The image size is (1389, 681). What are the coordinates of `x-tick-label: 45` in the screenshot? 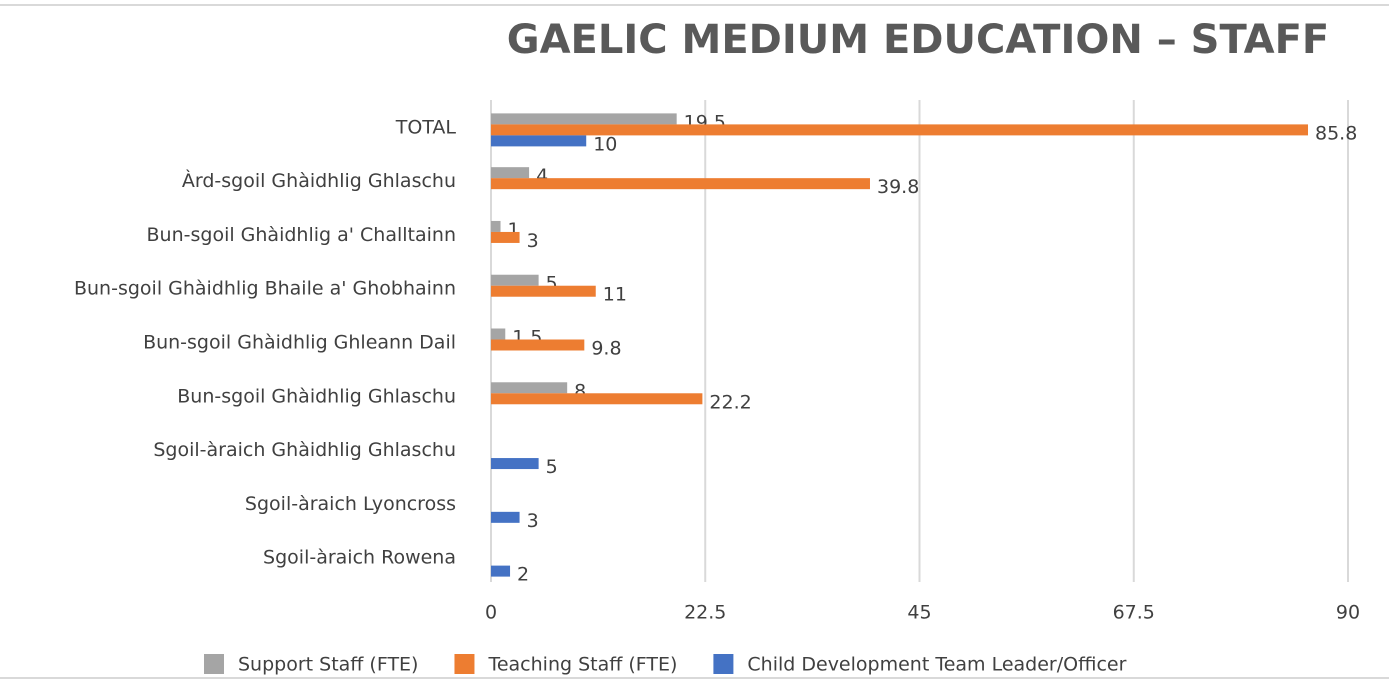 It's located at (919, 613).